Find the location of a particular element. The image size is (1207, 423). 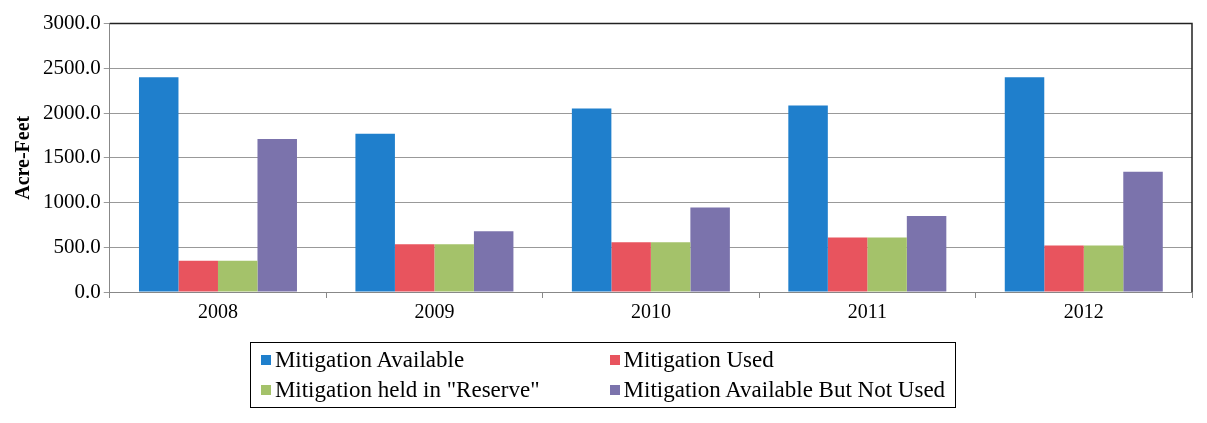

x-tick-label: 2011 is located at coordinates (867, 311).